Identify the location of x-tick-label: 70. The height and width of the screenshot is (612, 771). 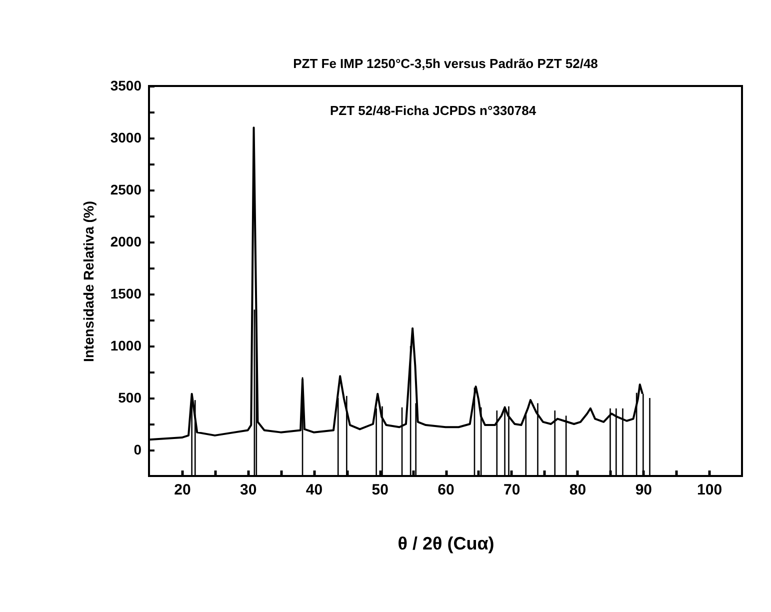
(512, 490).